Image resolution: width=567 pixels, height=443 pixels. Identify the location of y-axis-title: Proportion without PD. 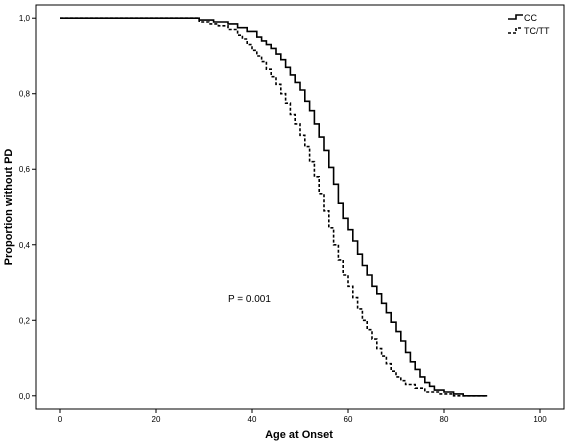
(9, 207).